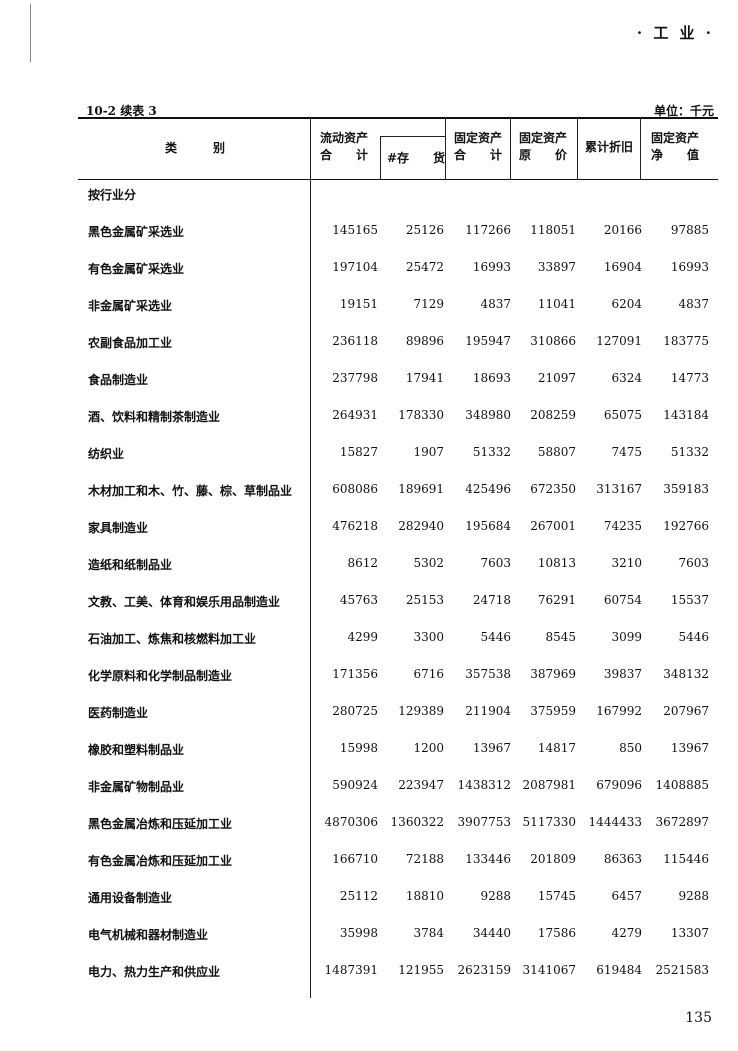  Describe the element at coordinates (553, 674) in the screenshot. I see `cell-value: 387969` at that location.